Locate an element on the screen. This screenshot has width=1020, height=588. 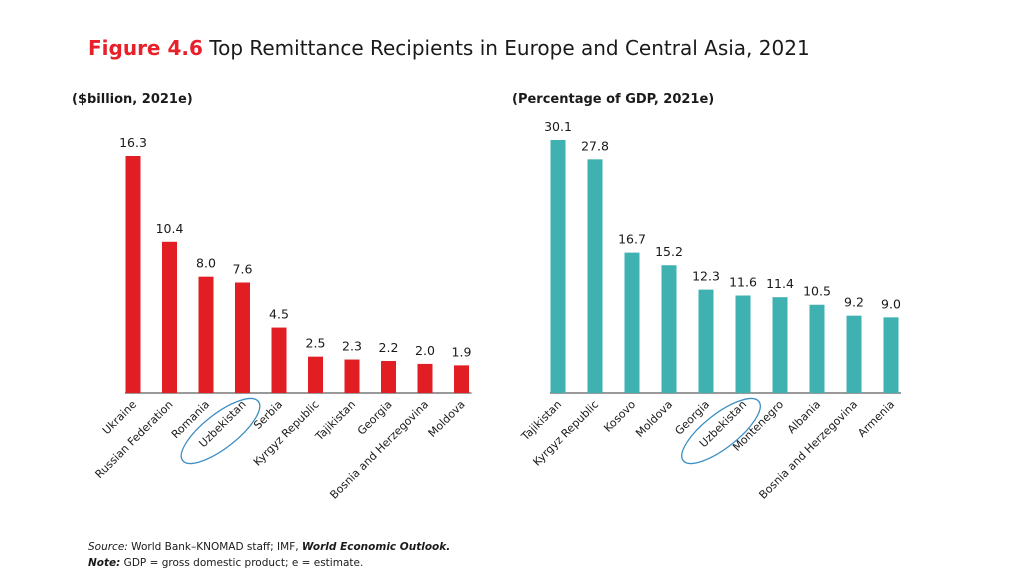
right-bar-kyrgyz-republic is located at coordinates (595, 276).